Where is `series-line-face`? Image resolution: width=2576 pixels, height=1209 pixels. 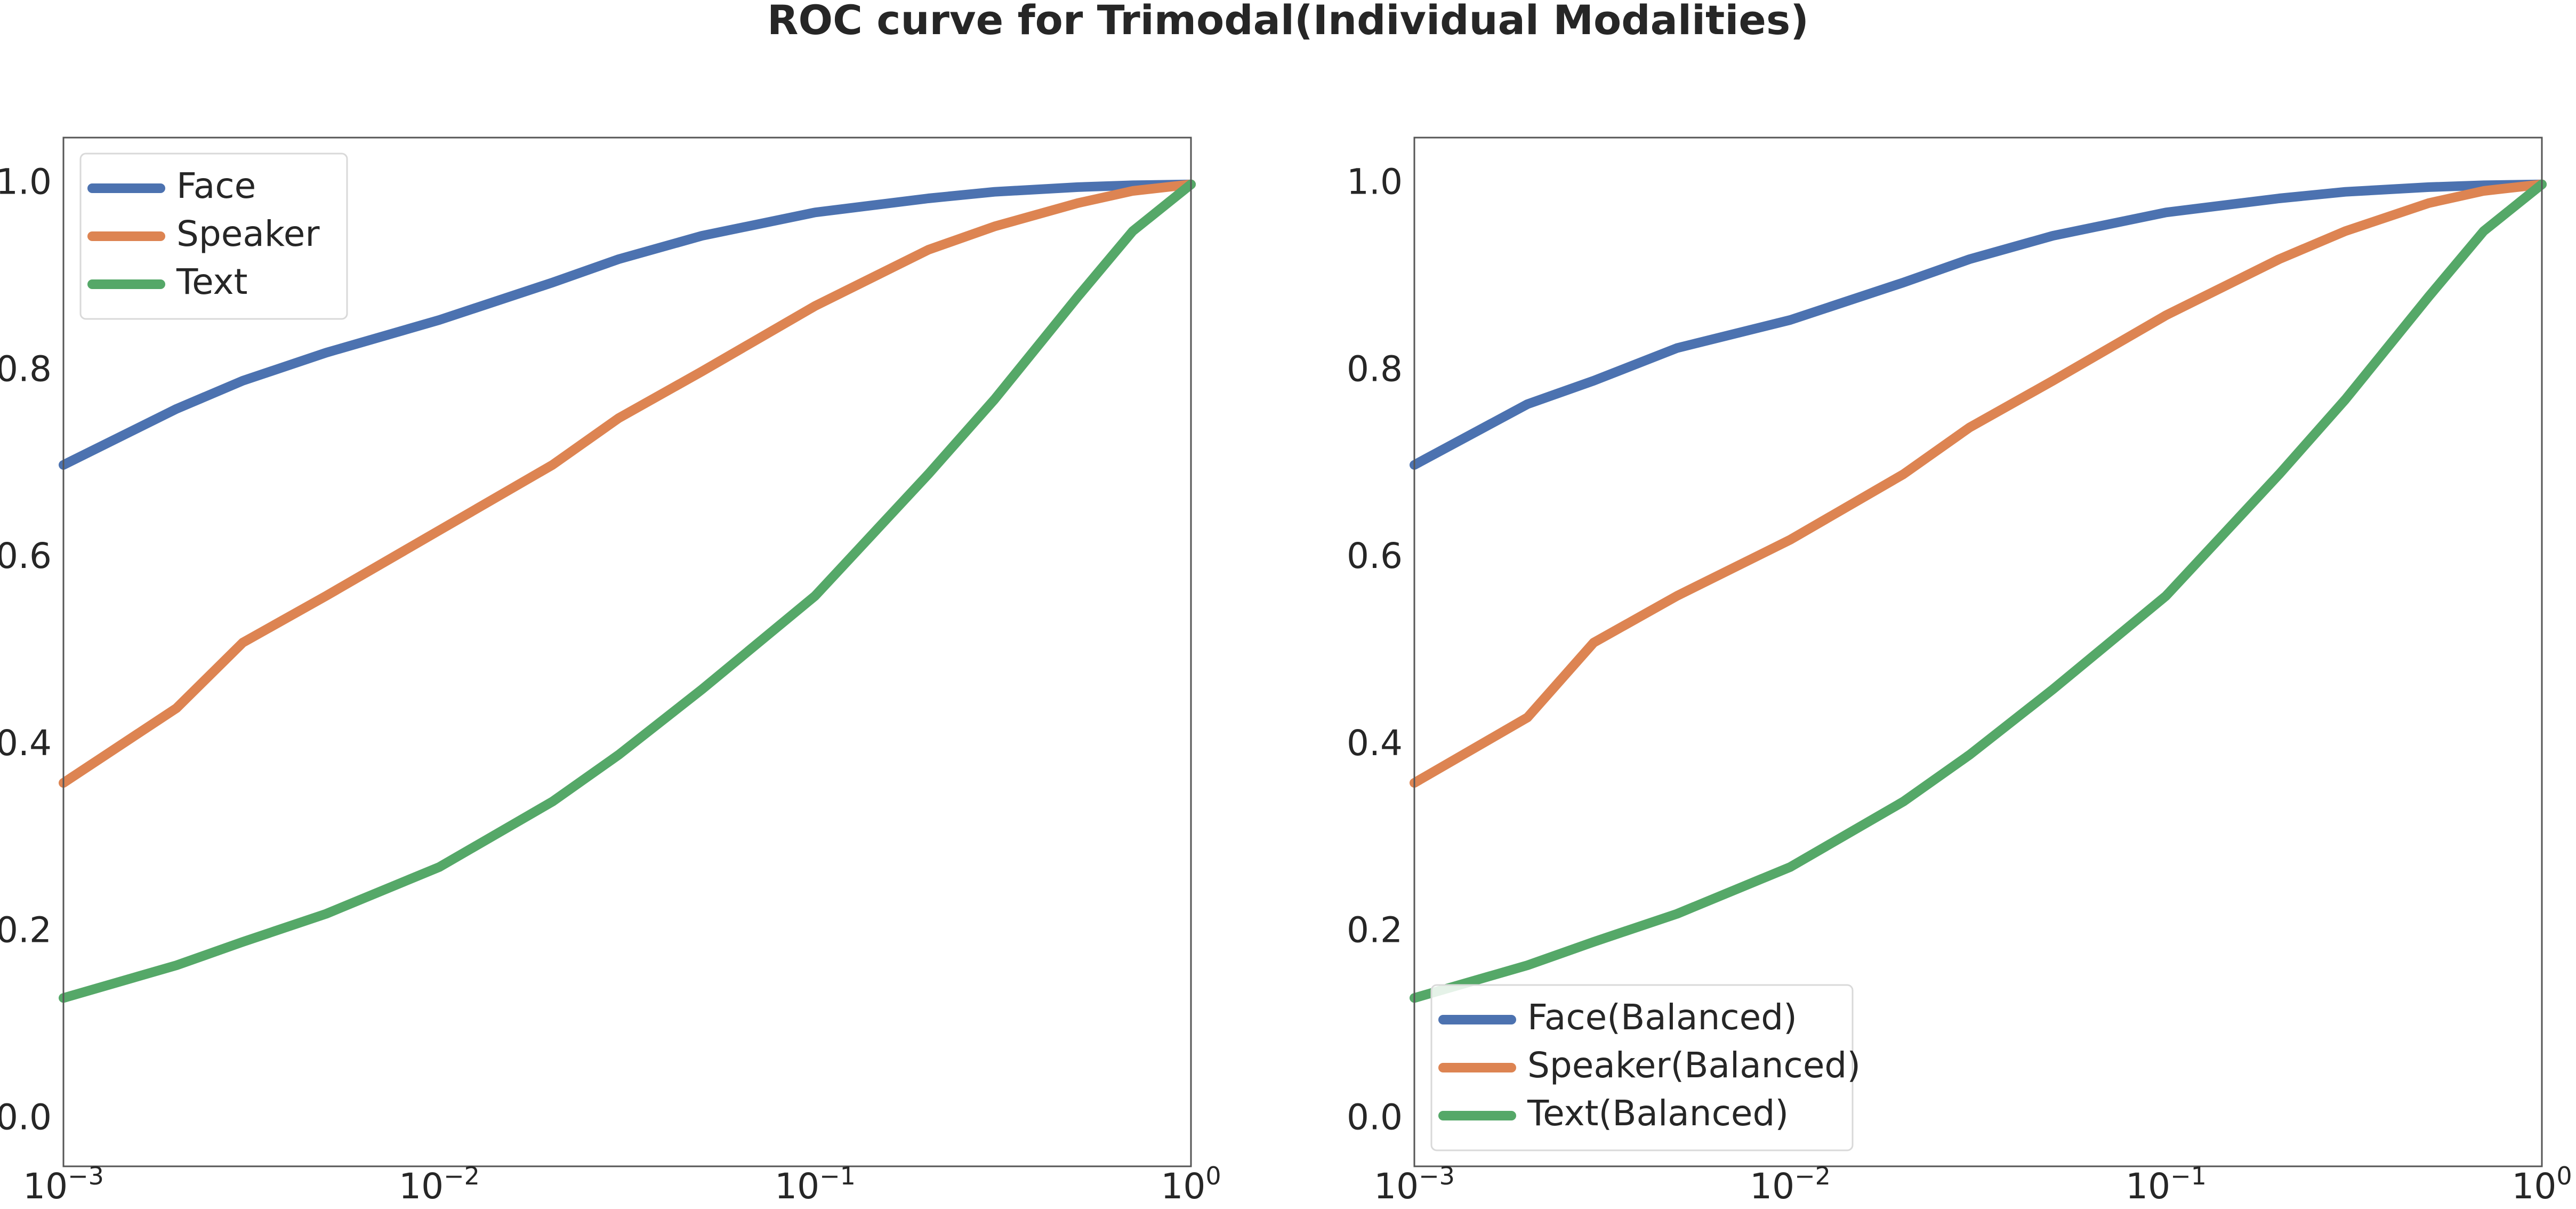
series-line-face is located at coordinates (627, 324).